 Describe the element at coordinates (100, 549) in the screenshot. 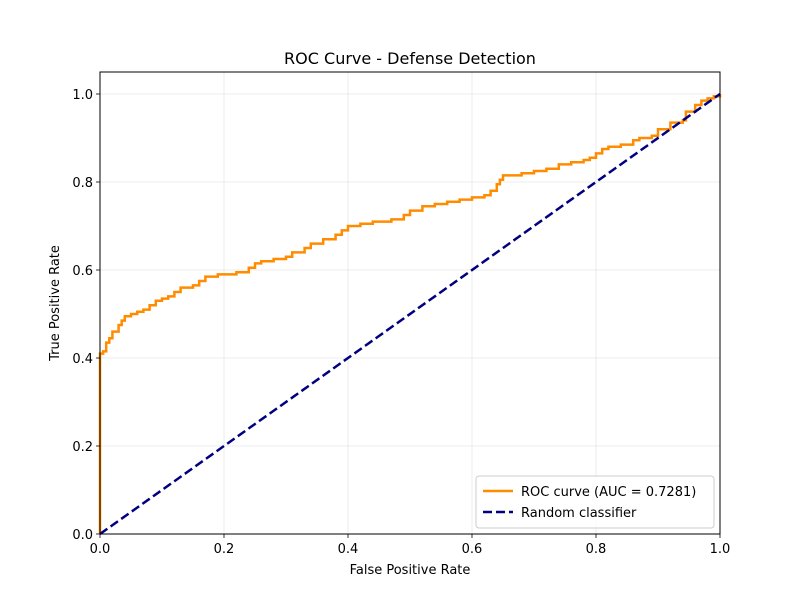

I see `x-tick-label: 0.0` at that location.